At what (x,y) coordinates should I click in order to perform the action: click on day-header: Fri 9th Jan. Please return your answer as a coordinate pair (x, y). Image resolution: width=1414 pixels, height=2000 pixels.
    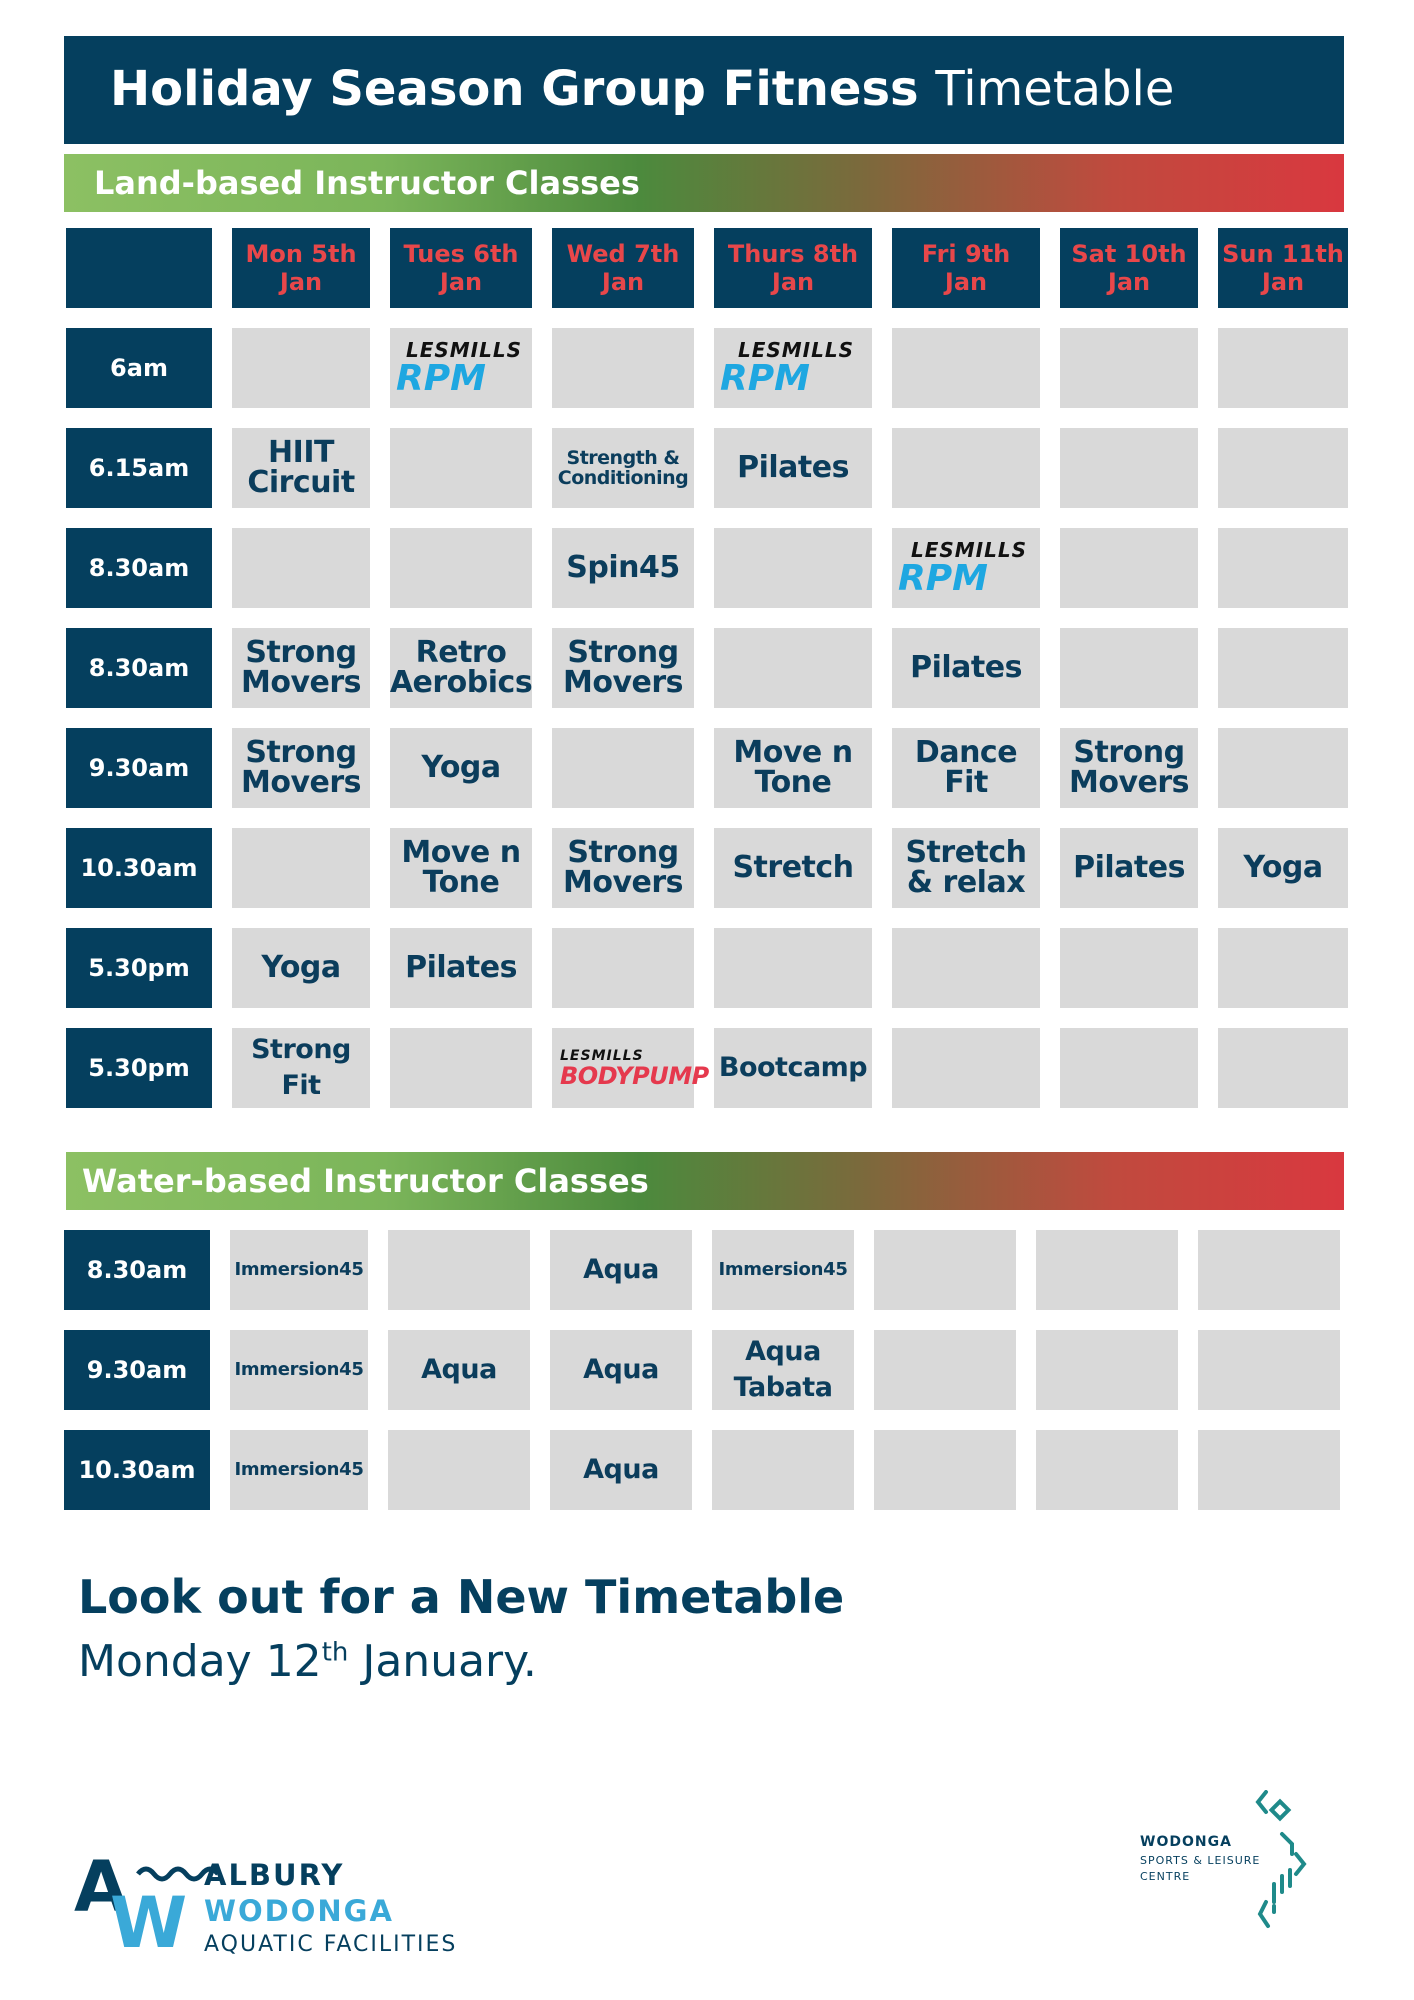
    Looking at the image, I should click on (966, 268).